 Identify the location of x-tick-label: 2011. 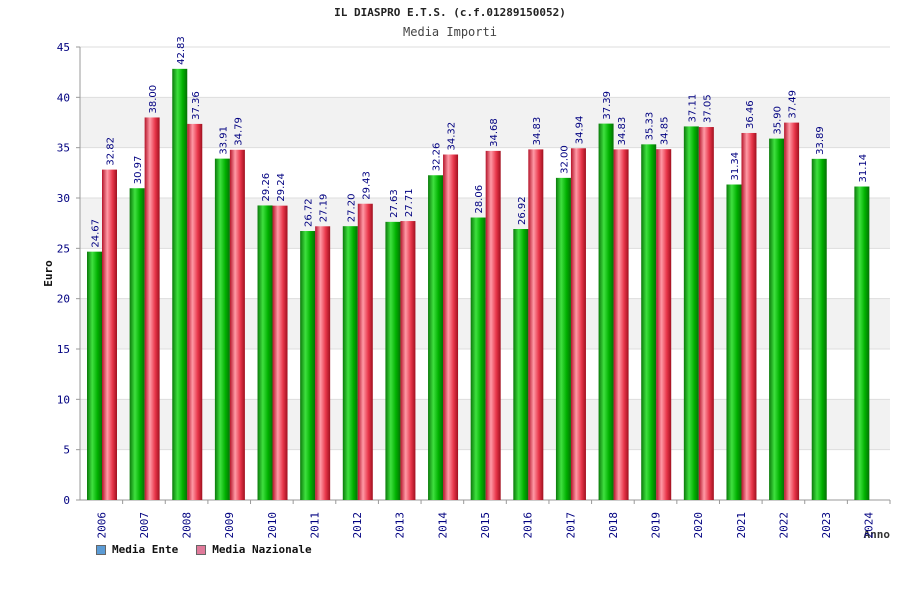
(314, 525).